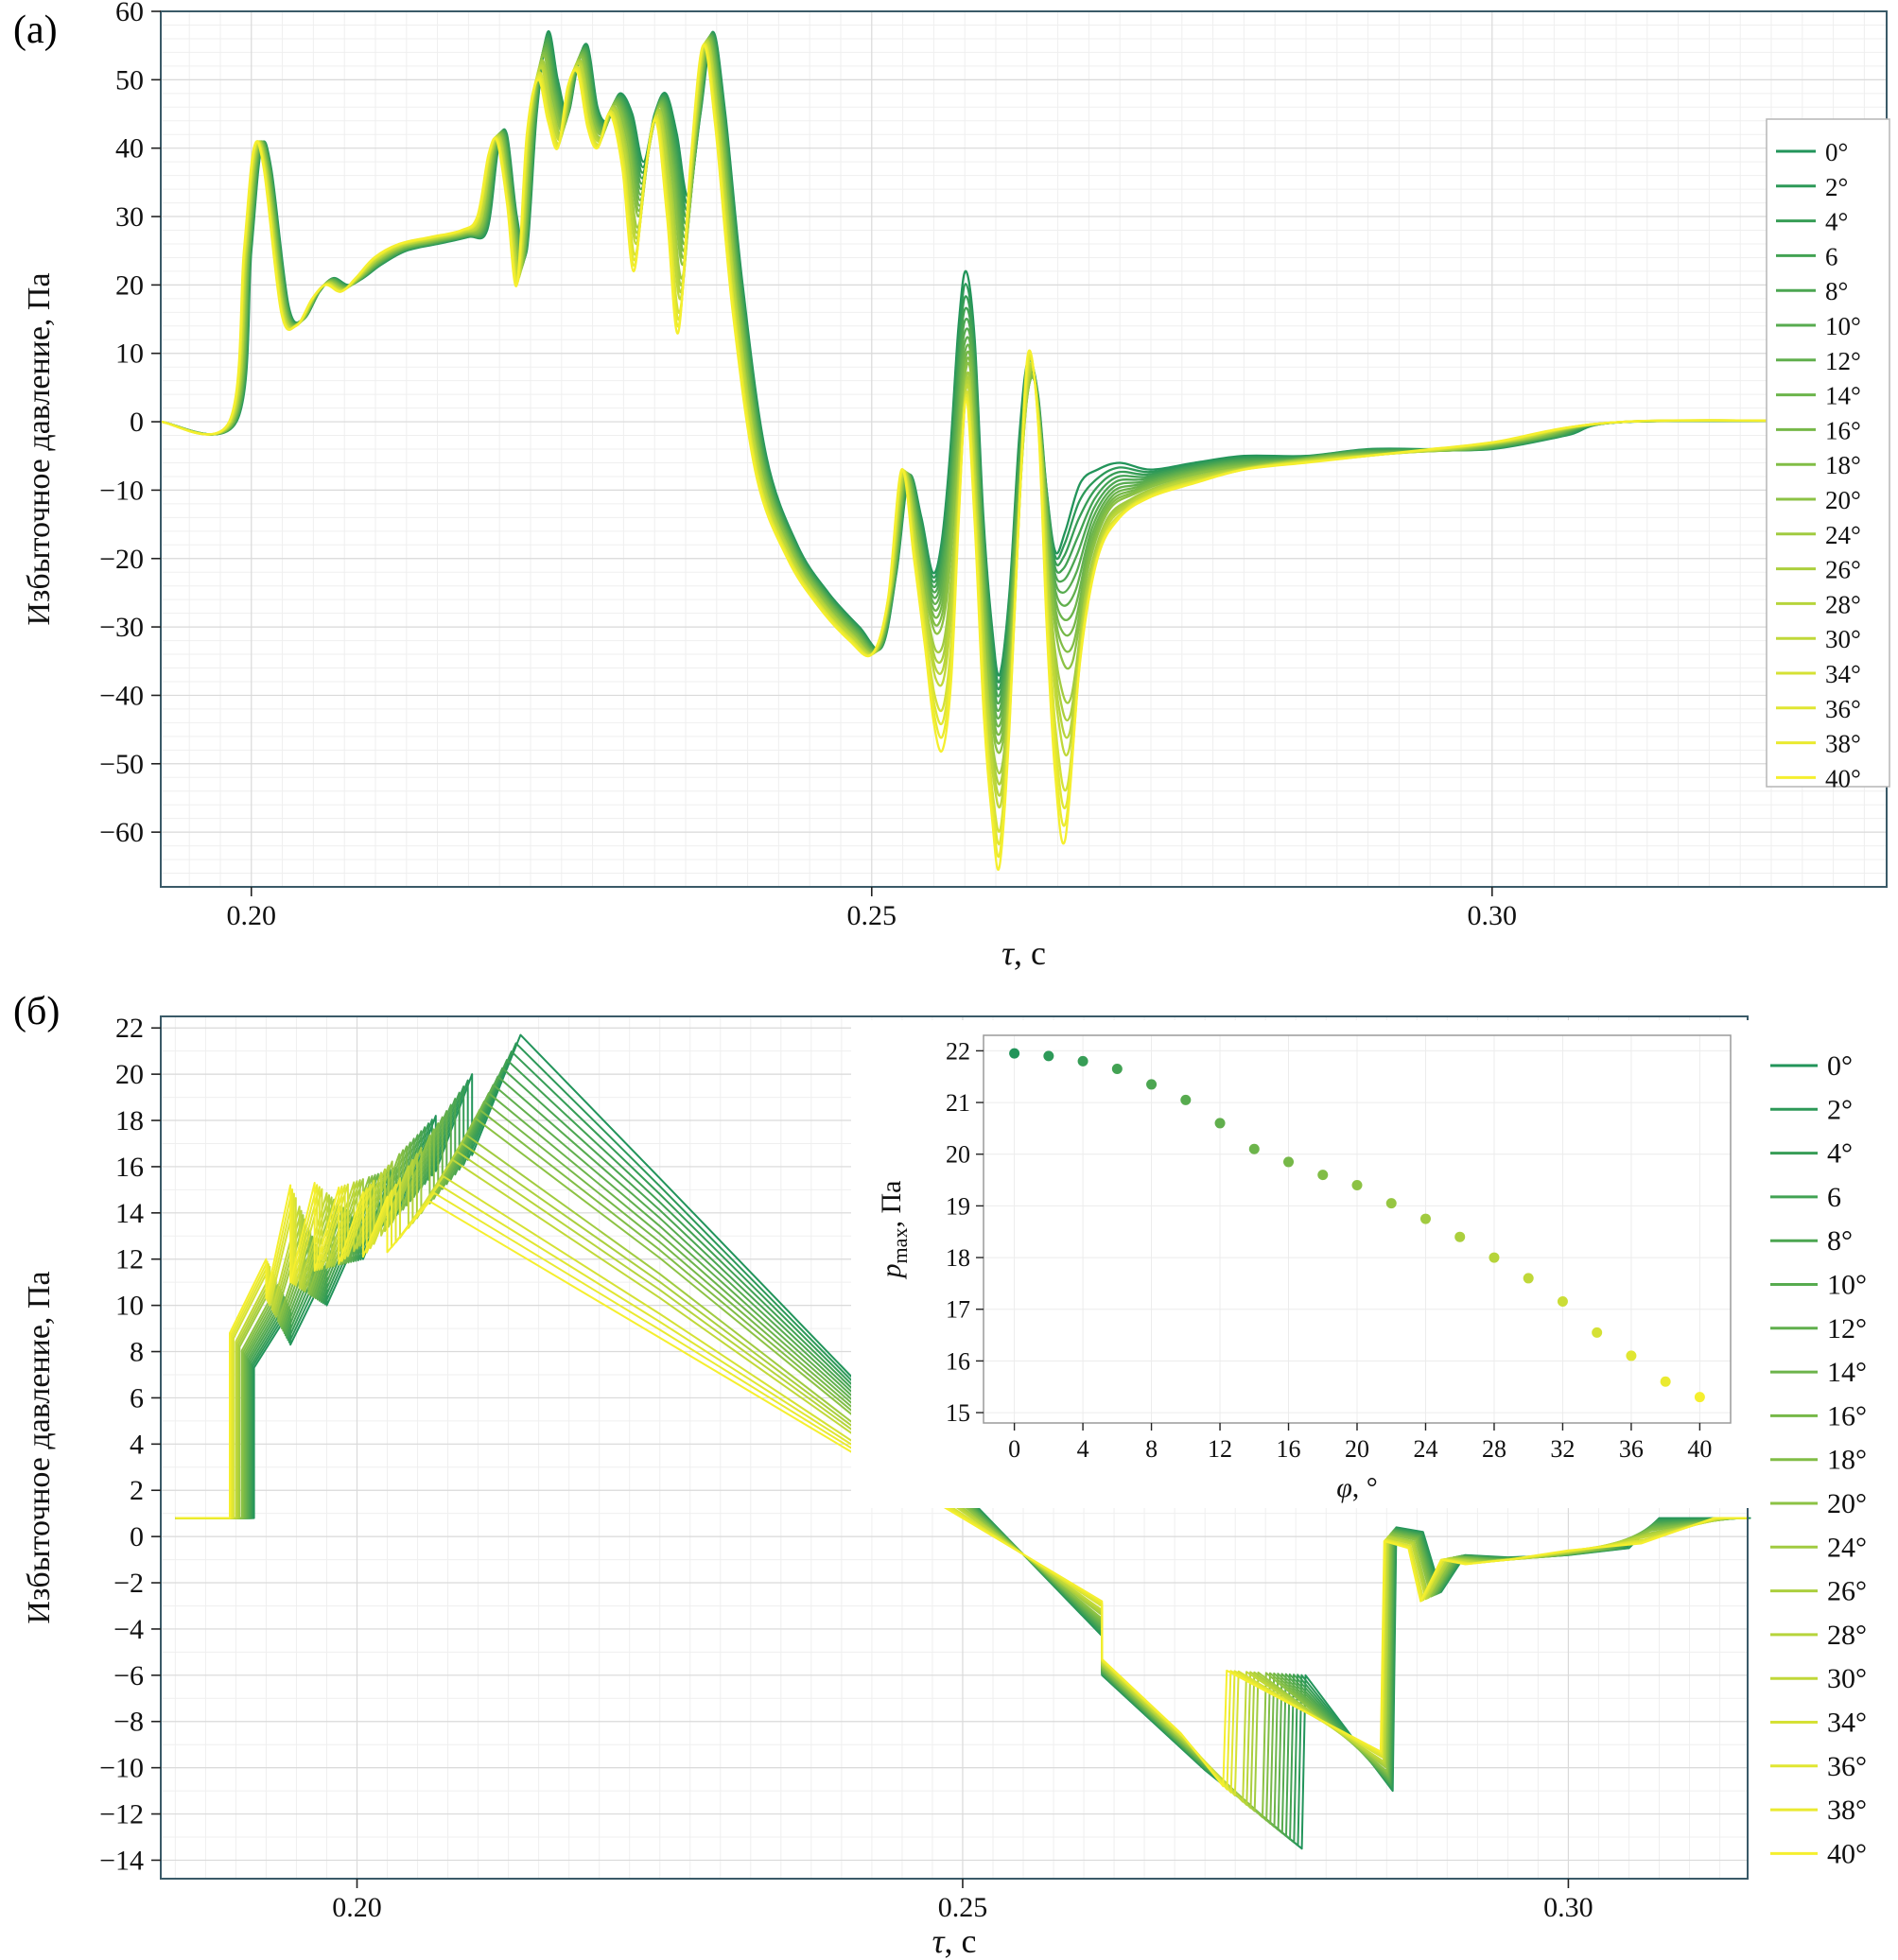 The width and height of the screenshot is (1898, 1960). Describe the element at coordinates (129, 1723) in the screenshot. I see `y-tick-label: −8` at that location.